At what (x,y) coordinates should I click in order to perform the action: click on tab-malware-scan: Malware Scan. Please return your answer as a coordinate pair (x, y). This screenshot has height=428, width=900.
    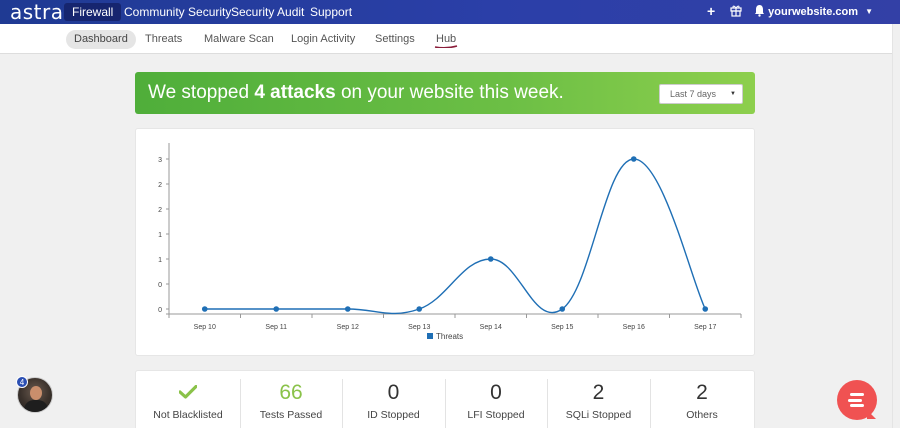
    Looking at the image, I should click on (239, 39).